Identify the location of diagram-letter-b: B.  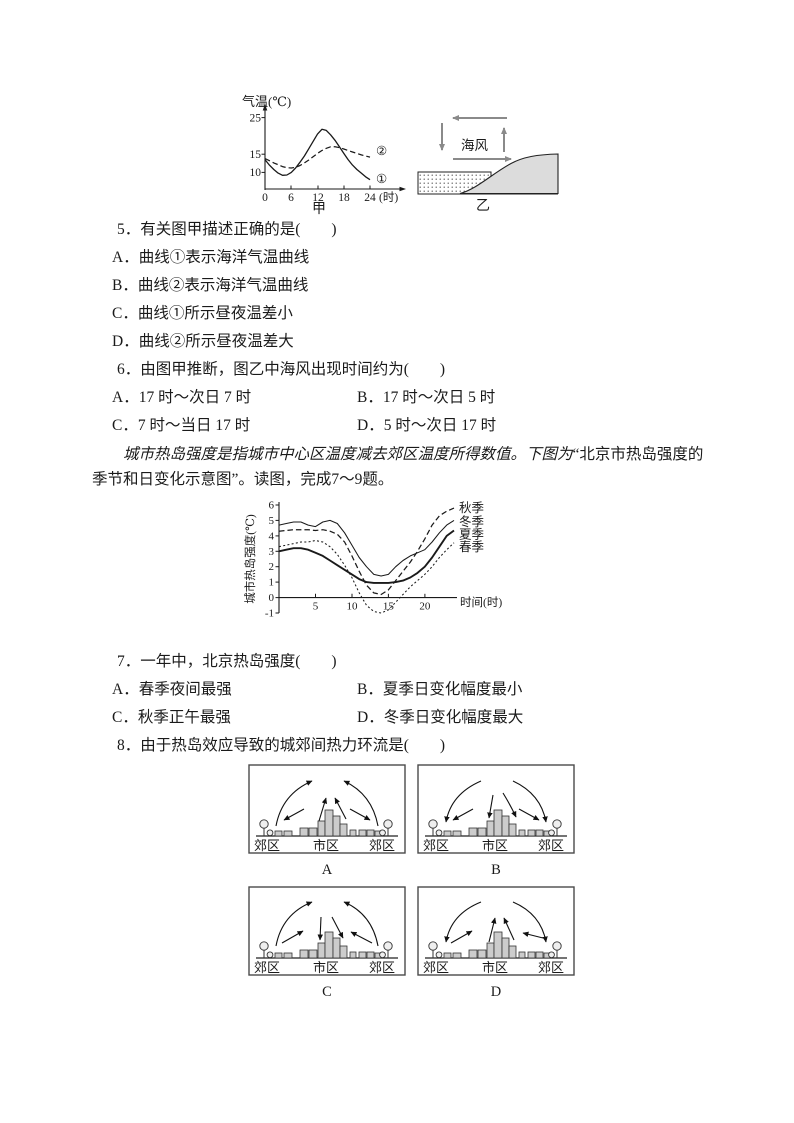
(496, 870).